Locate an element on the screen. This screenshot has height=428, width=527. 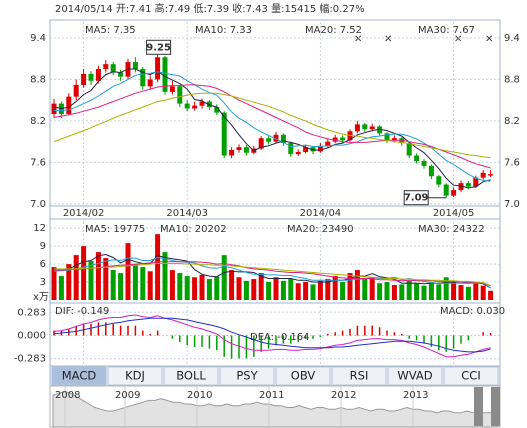
tab: PSY is located at coordinates (247, 376).